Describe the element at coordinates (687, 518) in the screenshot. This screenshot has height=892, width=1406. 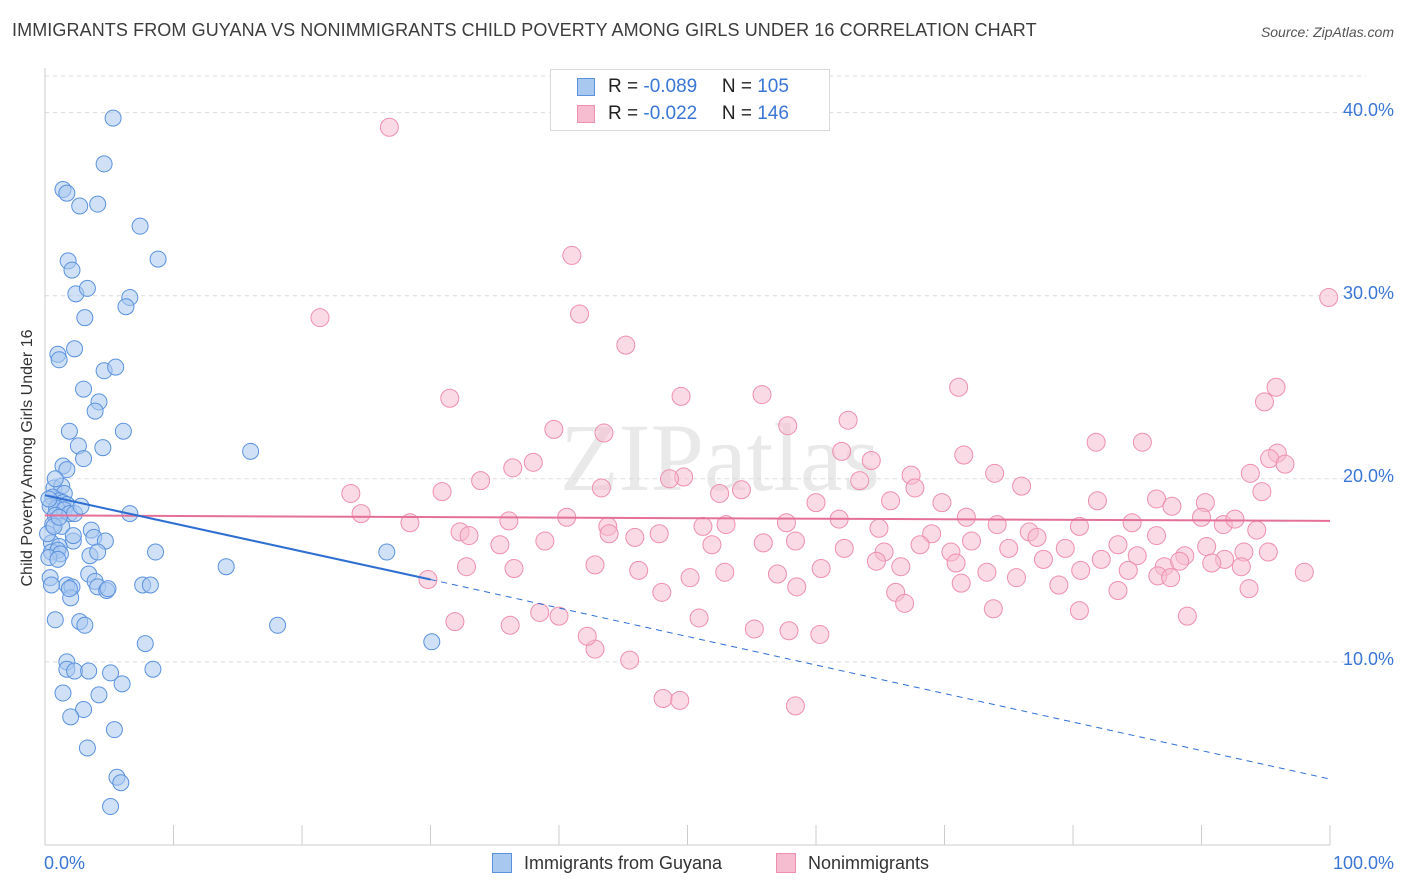
I see `nonimmigrants-trend-line` at that location.